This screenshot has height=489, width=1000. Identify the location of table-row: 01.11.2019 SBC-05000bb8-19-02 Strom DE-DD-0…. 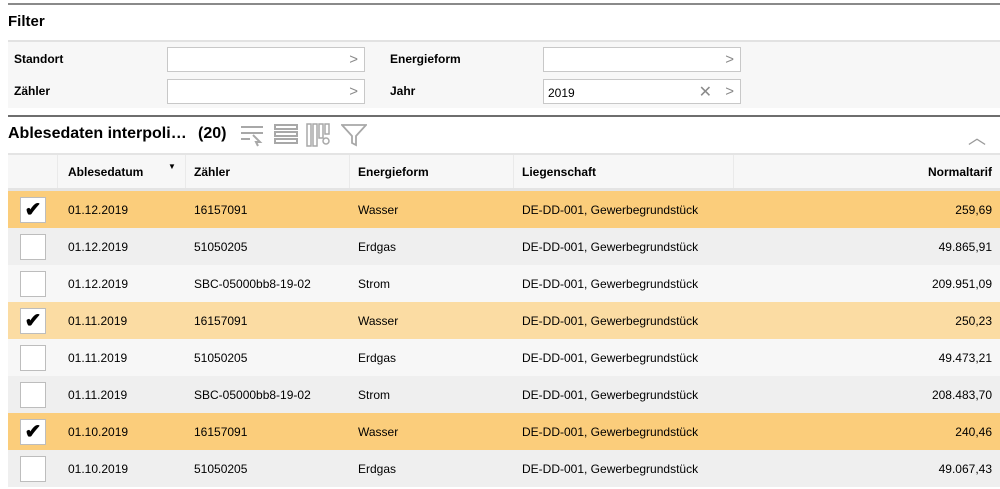
(504, 394).